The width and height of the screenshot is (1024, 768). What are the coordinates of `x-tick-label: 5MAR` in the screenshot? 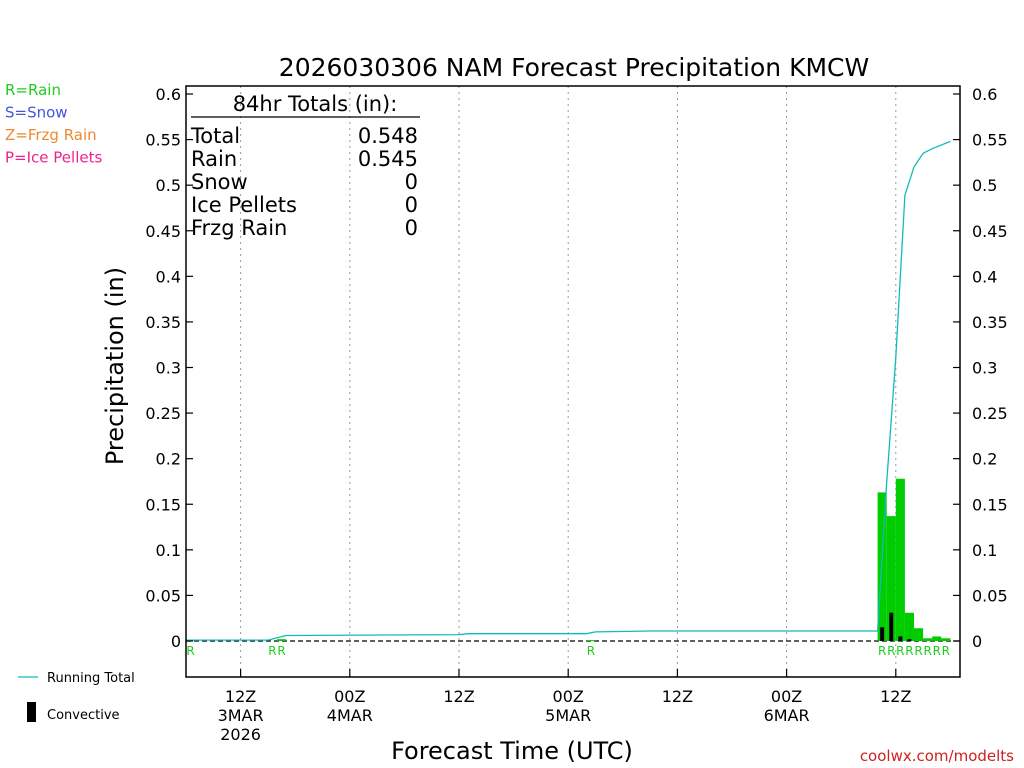 It's located at (568, 715).